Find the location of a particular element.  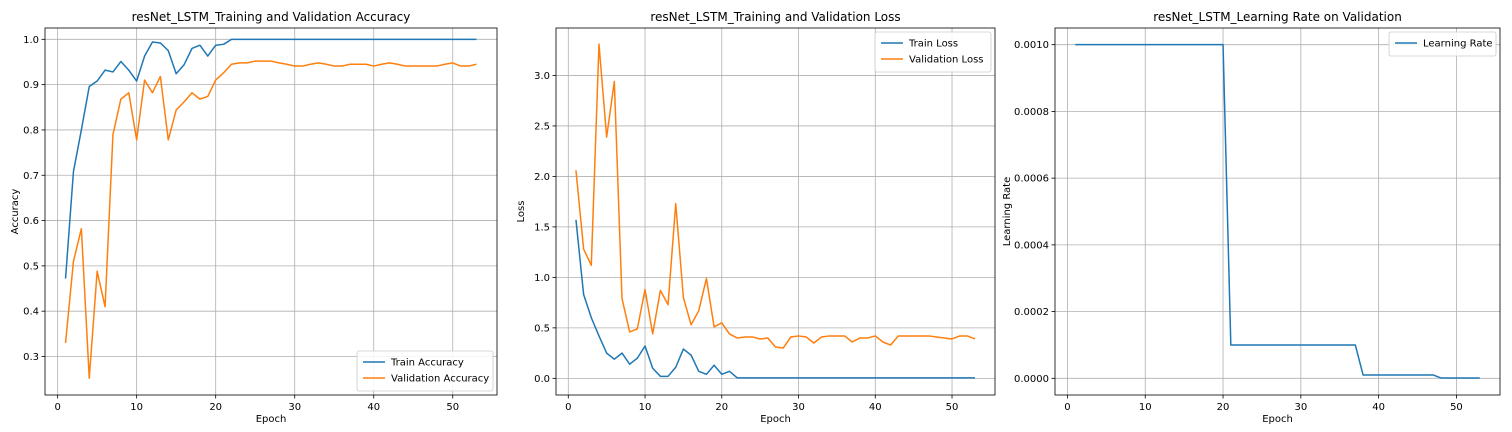

legend: Learning Rate is located at coordinates (1442, 44).